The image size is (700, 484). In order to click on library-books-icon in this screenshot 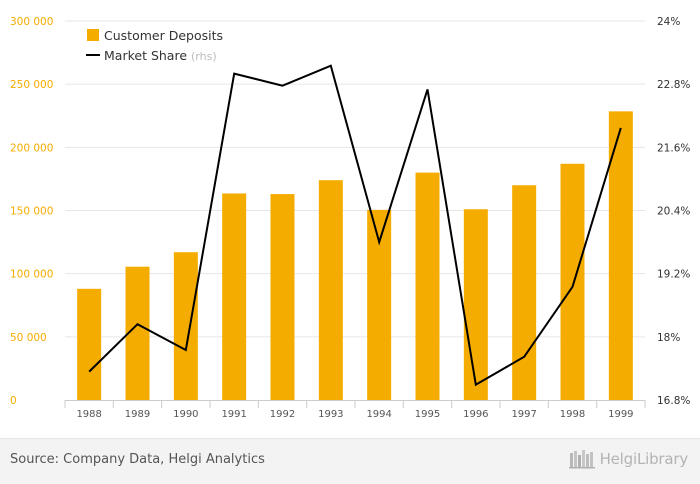, I will do `click(581, 459)`.